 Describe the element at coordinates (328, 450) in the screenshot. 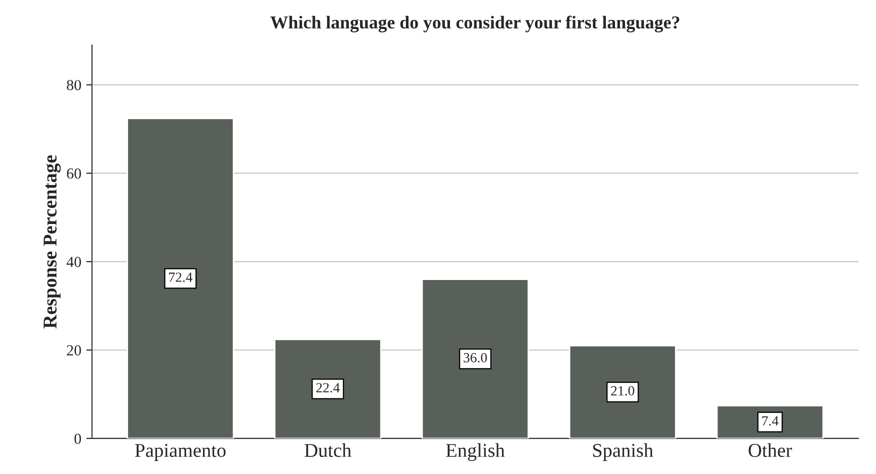

I see `x-tick-label: Dutch` at that location.